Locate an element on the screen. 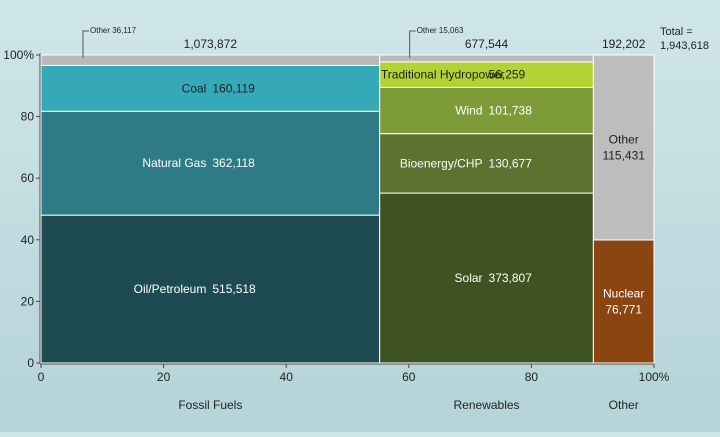 This screenshot has width=720, height=437. segment-fossil-fuels-other is located at coordinates (210, 60).